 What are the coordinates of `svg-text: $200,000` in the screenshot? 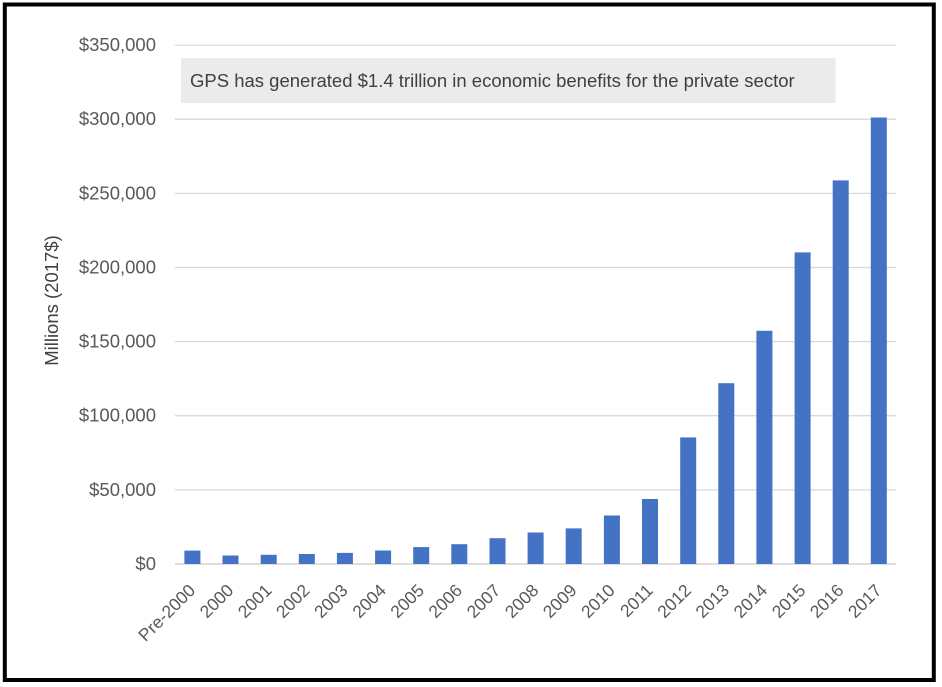 It's located at (117, 267).